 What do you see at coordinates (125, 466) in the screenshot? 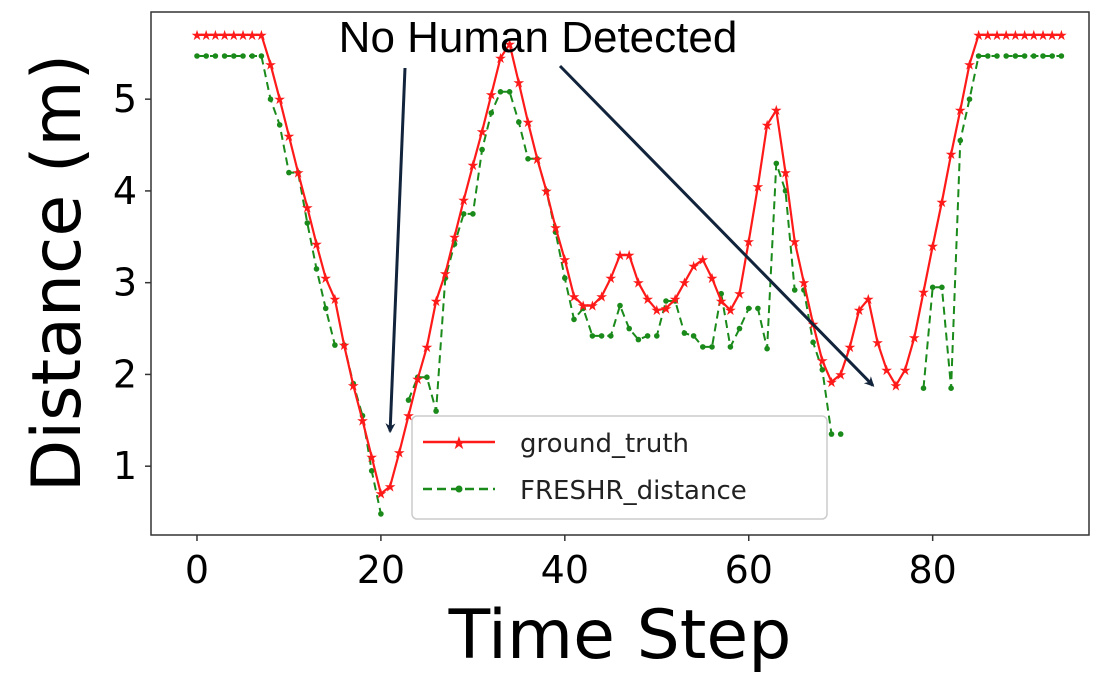
I see `y-tick-label: 1` at bounding box center [125, 466].